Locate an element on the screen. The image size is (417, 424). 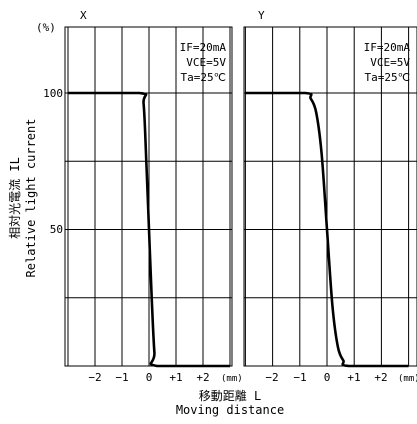
panel-x-xtick-4: +1 is located at coordinates (175, 377).